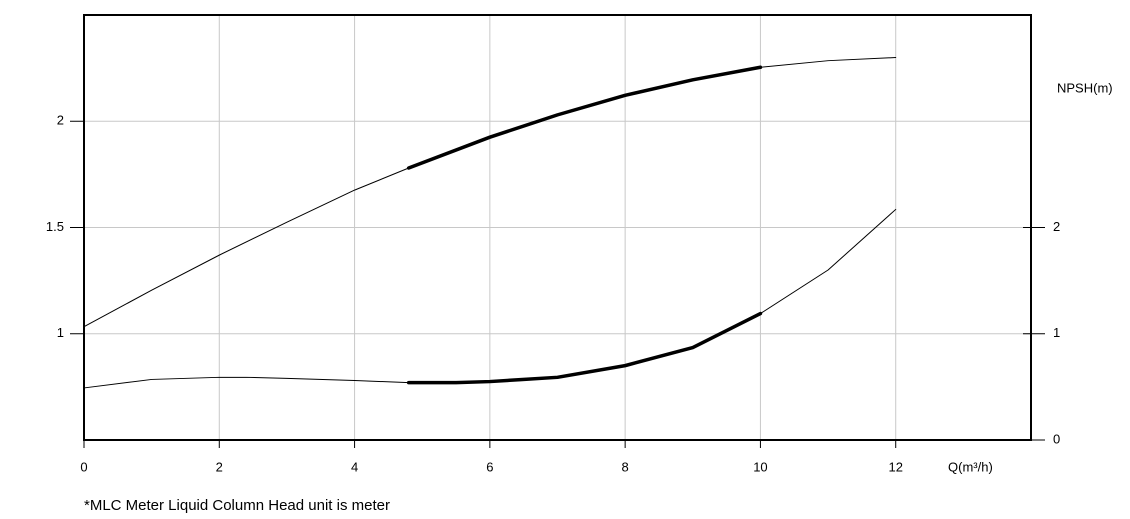  What do you see at coordinates (625, 466) in the screenshot?
I see `x-tick-label: 8` at bounding box center [625, 466].